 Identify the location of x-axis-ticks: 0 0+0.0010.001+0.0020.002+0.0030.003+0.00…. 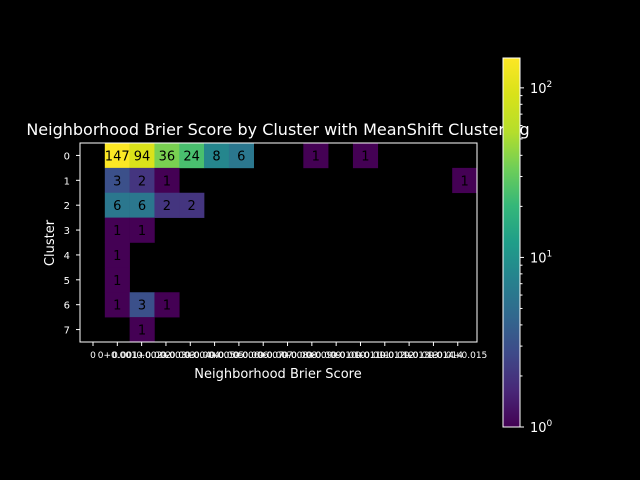
(288, 351).